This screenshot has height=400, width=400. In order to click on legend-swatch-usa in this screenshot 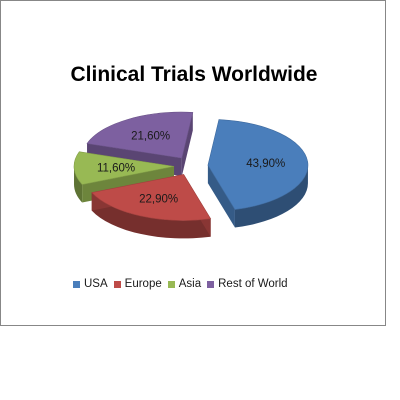, I will do `click(76, 284)`.